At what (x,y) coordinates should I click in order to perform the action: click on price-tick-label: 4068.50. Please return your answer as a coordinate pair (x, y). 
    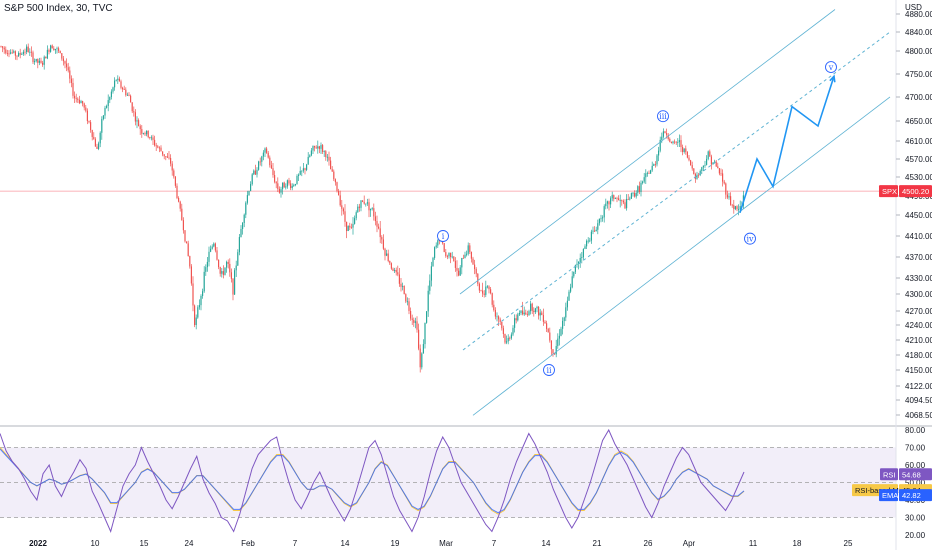
    Looking at the image, I should click on (918, 415).